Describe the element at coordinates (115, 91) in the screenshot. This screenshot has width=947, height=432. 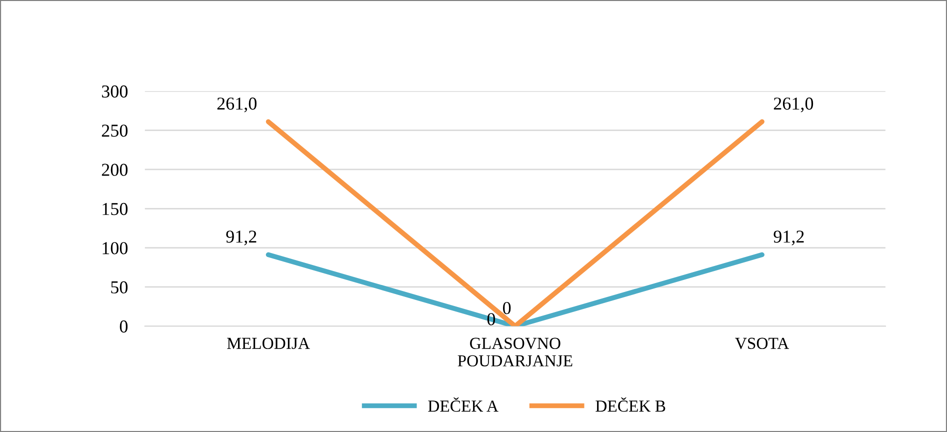
I see `y-tick-label: 300` at that location.